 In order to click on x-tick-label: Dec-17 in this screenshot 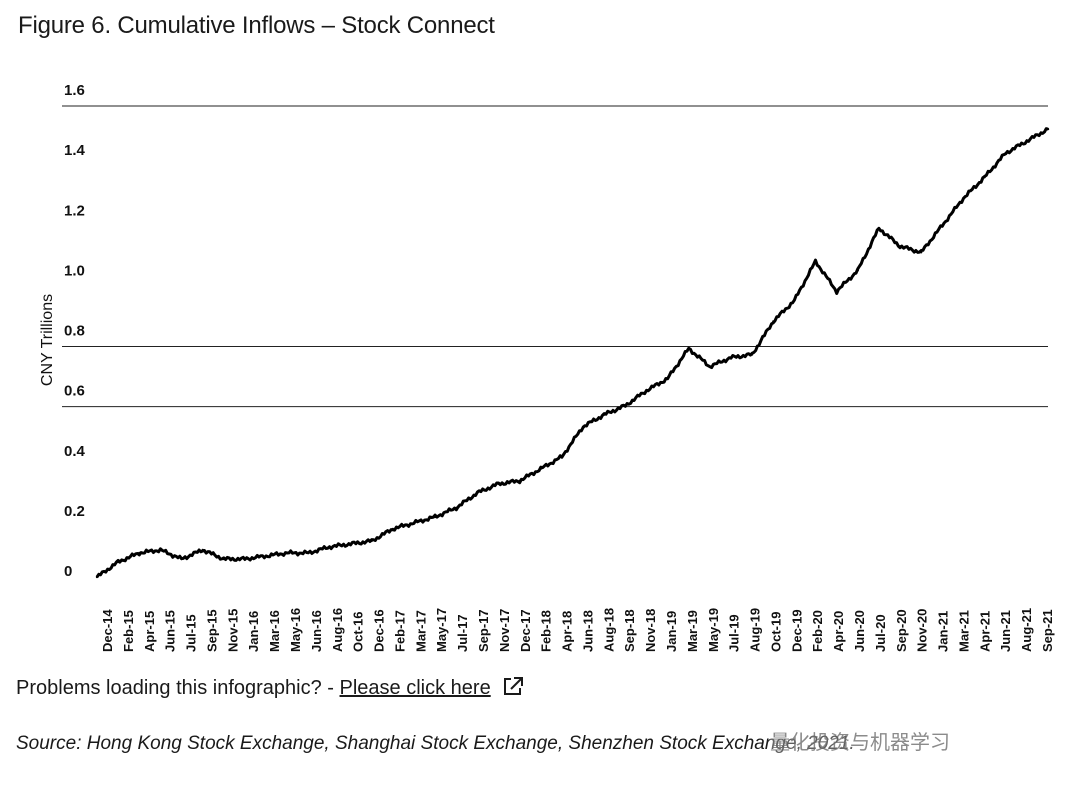, I will do `click(525, 630)`.